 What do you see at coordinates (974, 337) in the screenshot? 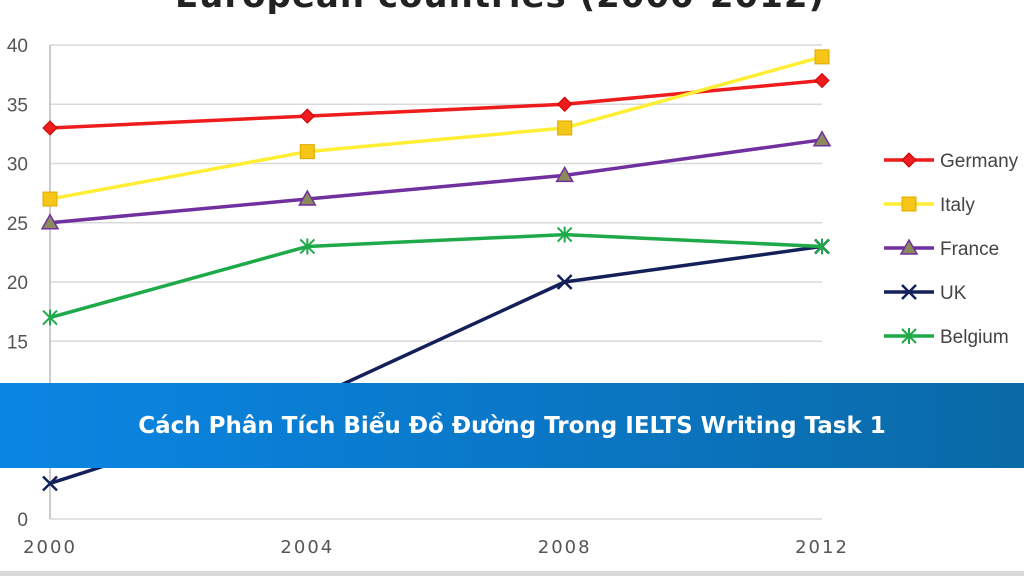
I see `legend-label: Belgium` at bounding box center [974, 337].